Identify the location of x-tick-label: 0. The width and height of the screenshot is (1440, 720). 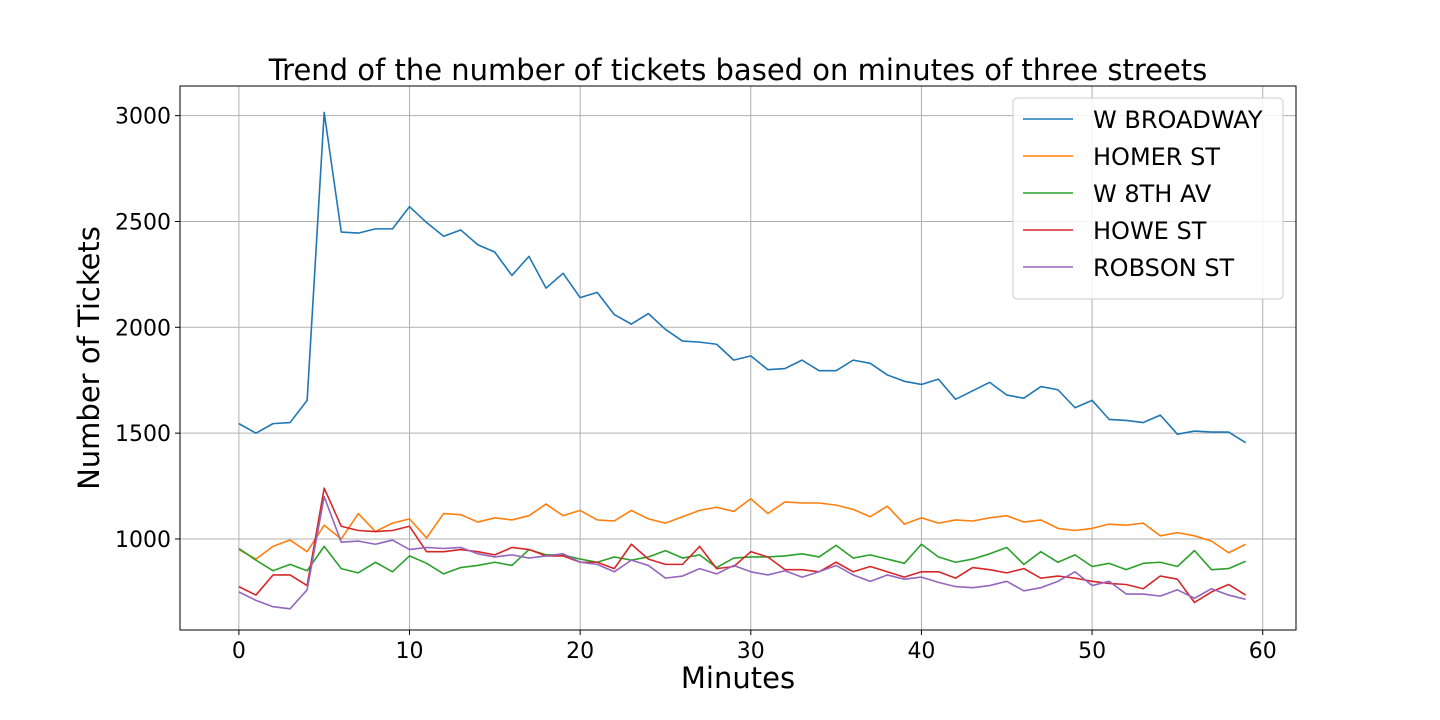
(239, 651).